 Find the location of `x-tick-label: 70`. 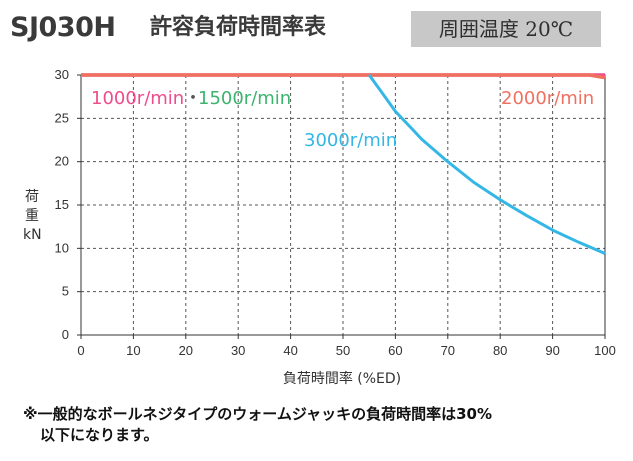

x-tick-label: 70 is located at coordinates (448, 350).